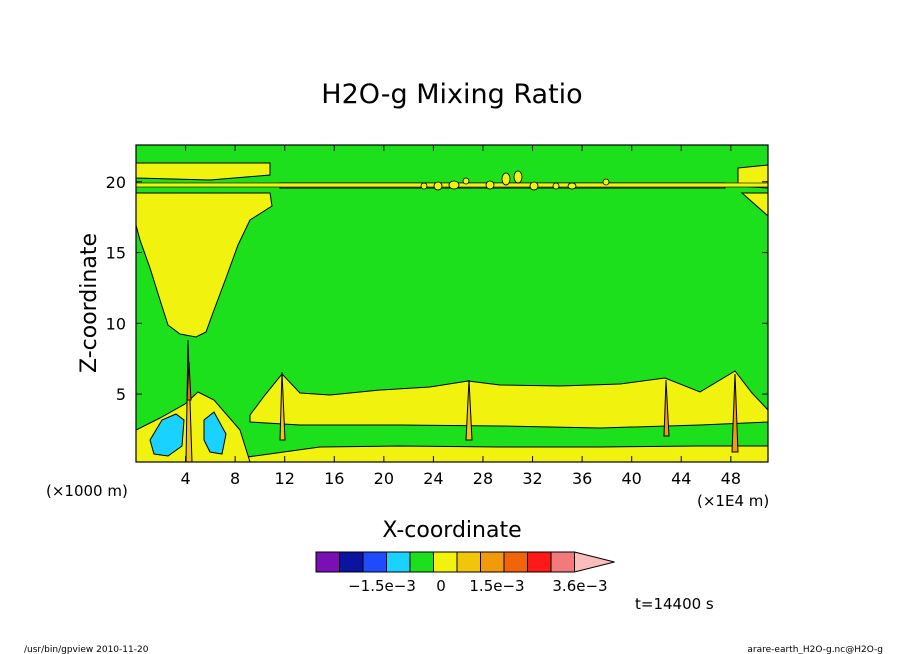 The height and width of the screenshot is (654, 904). What do you see at coordinates (285, 478) in the screenshot?
I see `x-tick-label: 12` at bounding box center [285, 478].